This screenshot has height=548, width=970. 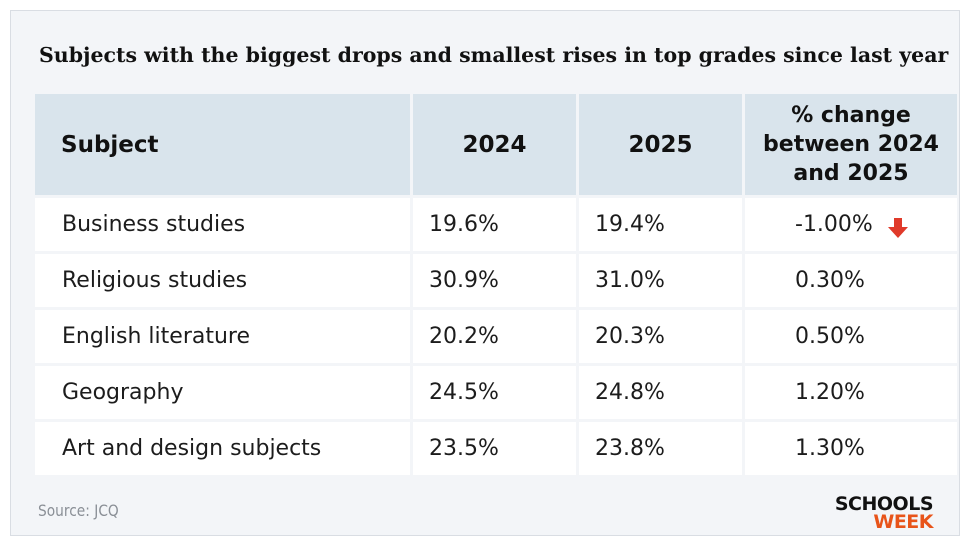 What do you see at coordinates (464, 224) in the screenshot?
I see `table-row-2024-text: 19.6%` at bounding box center [464, 224].